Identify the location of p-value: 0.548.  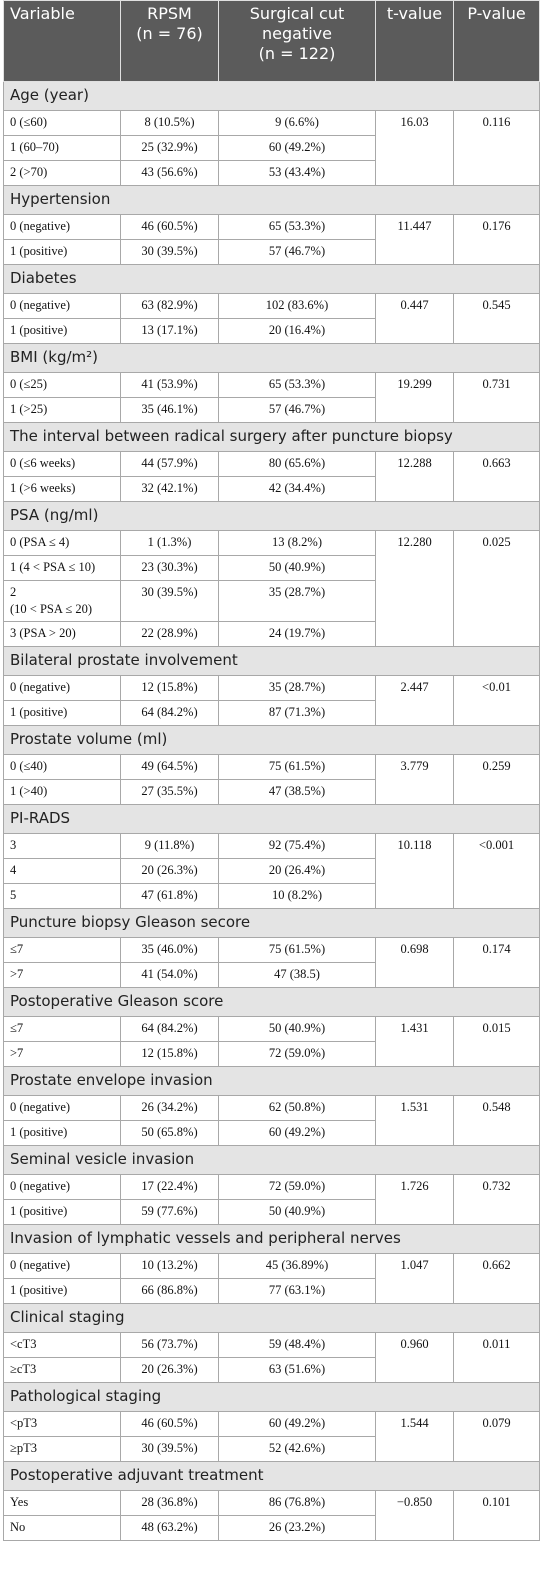
(496, 1120).